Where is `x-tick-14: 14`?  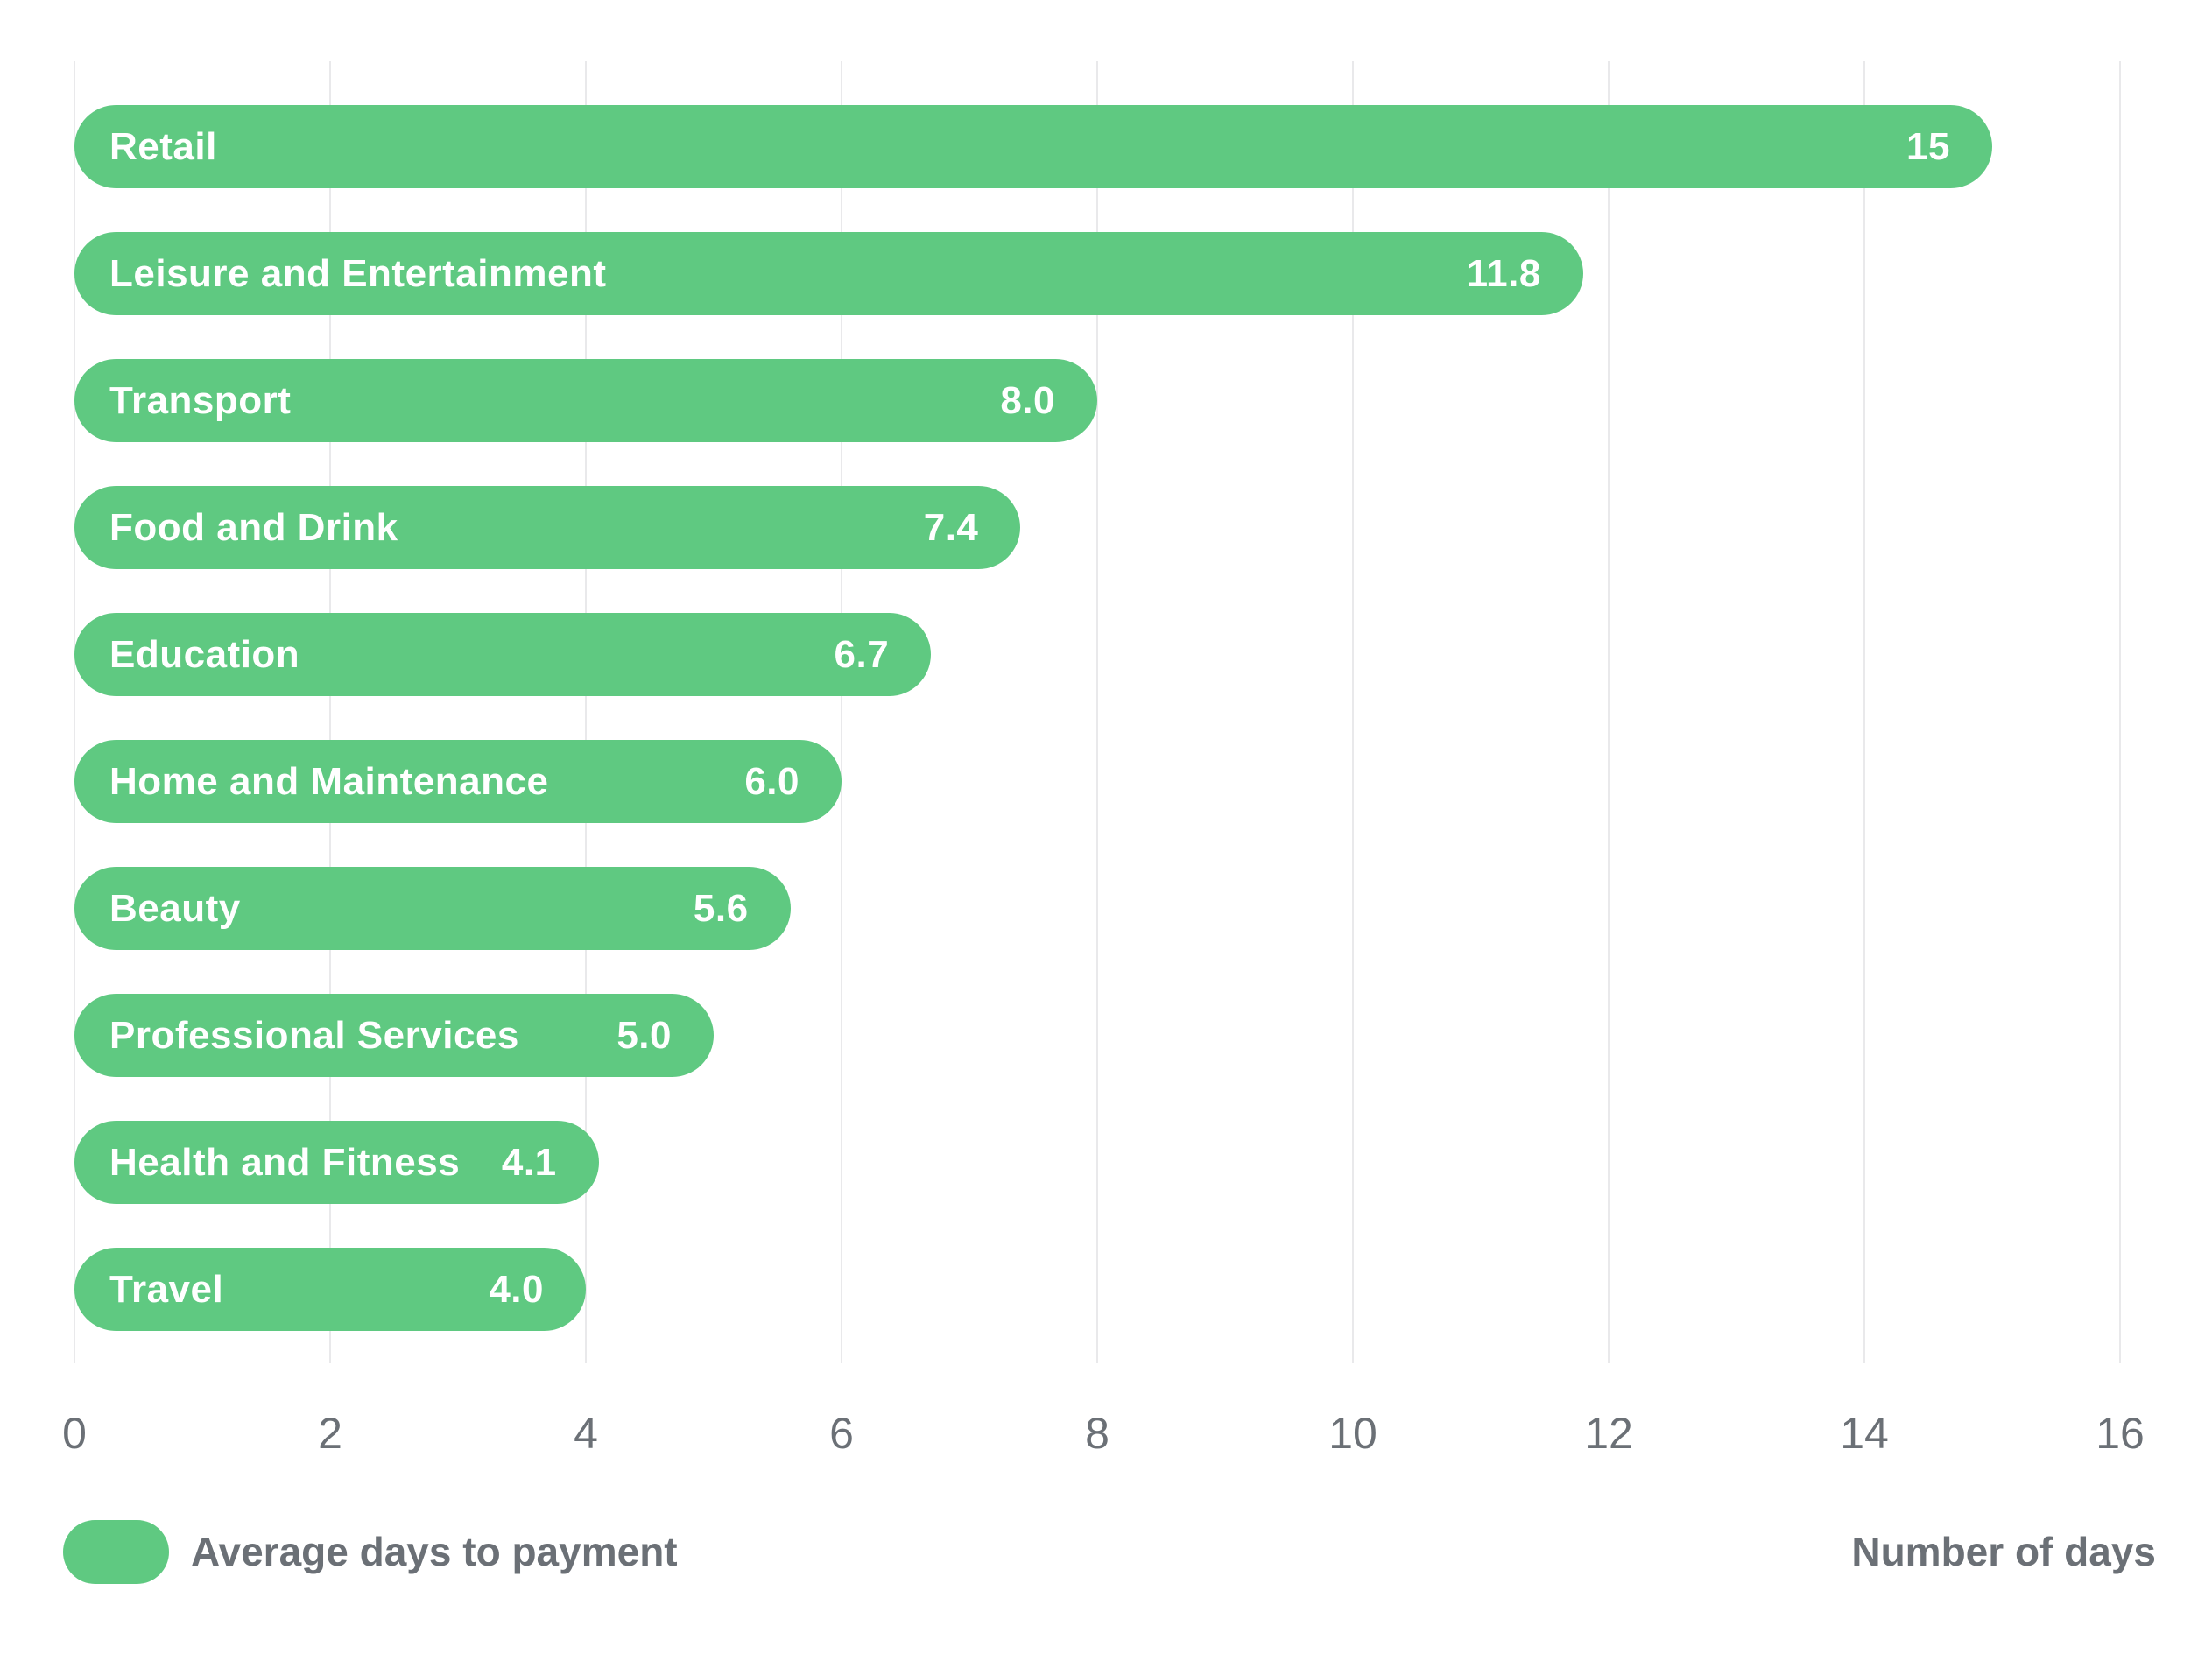 x-tick-14: 14 is located at coordinates (1864, 1433).